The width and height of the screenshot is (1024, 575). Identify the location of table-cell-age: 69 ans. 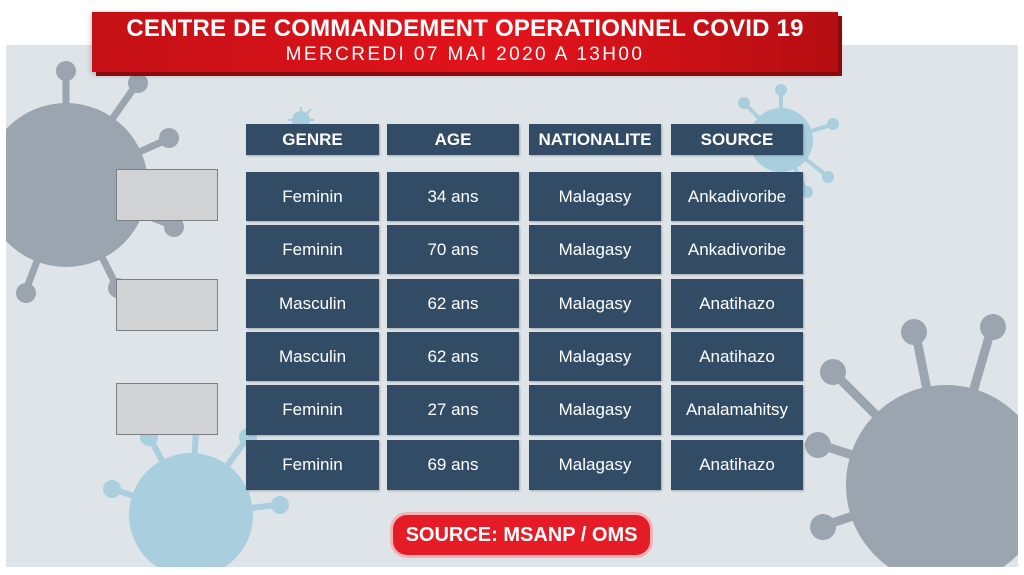
(453, 465).